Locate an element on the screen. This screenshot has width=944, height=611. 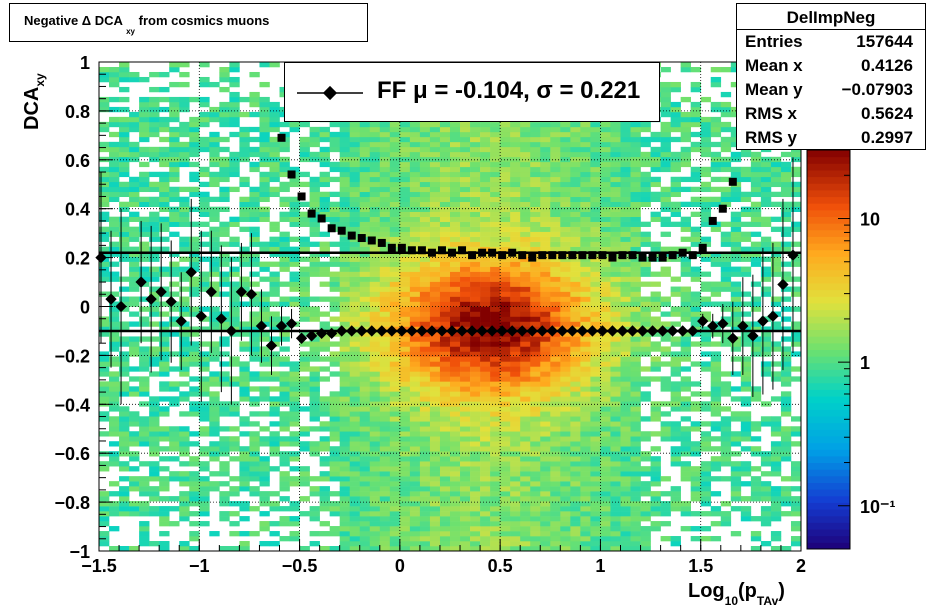
x-tick-label: −0.5 is located at coordinates (300, 566).